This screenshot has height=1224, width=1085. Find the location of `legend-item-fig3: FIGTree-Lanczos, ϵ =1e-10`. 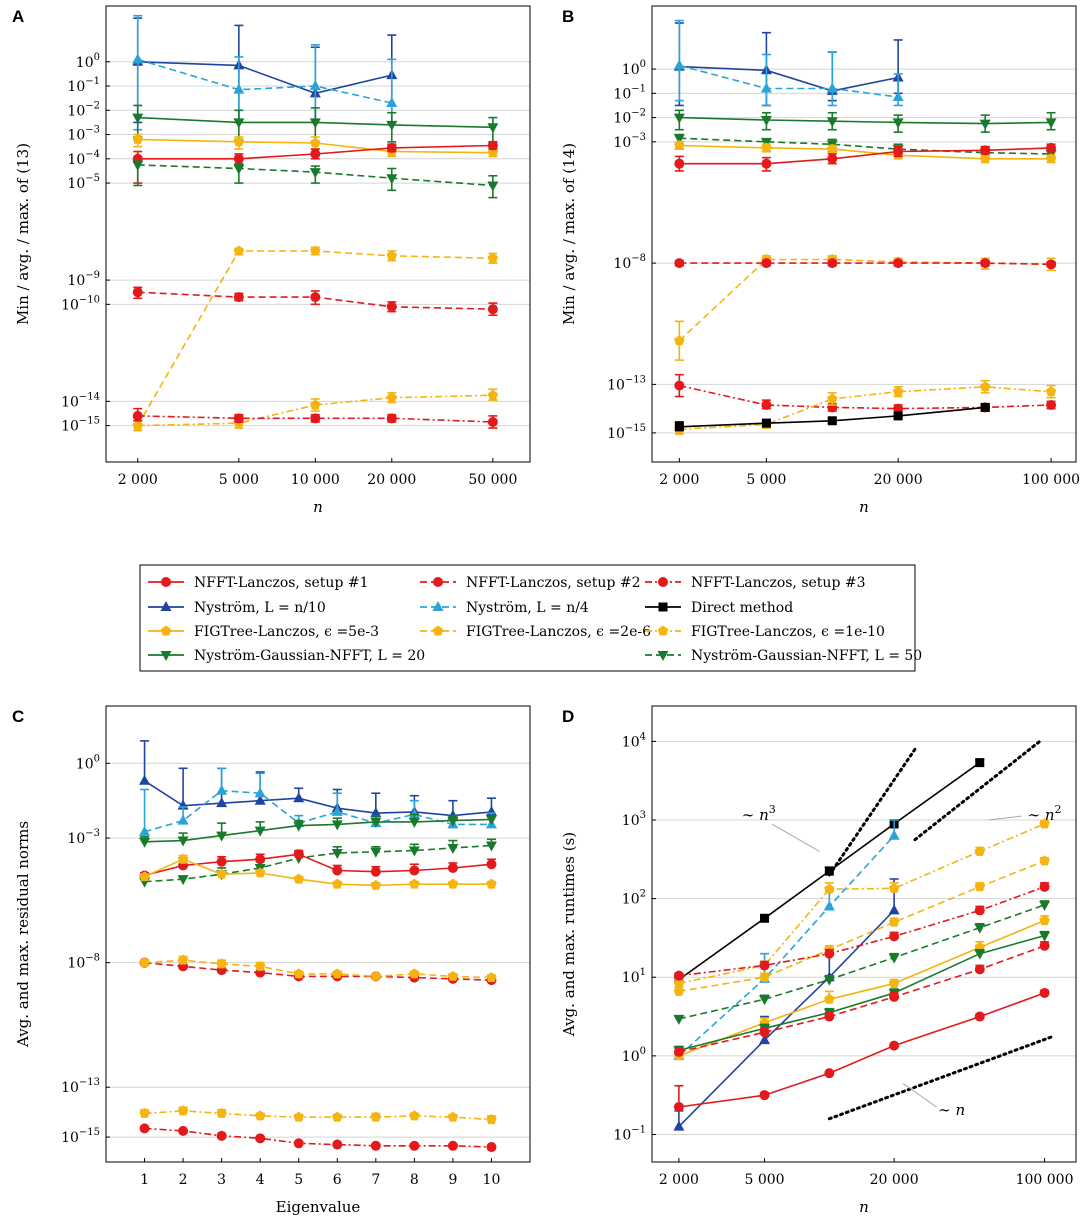

legend-item-fig3: FIGTree-Lanczos, ϵ =1e-10 is located at coordinates (765, 632).